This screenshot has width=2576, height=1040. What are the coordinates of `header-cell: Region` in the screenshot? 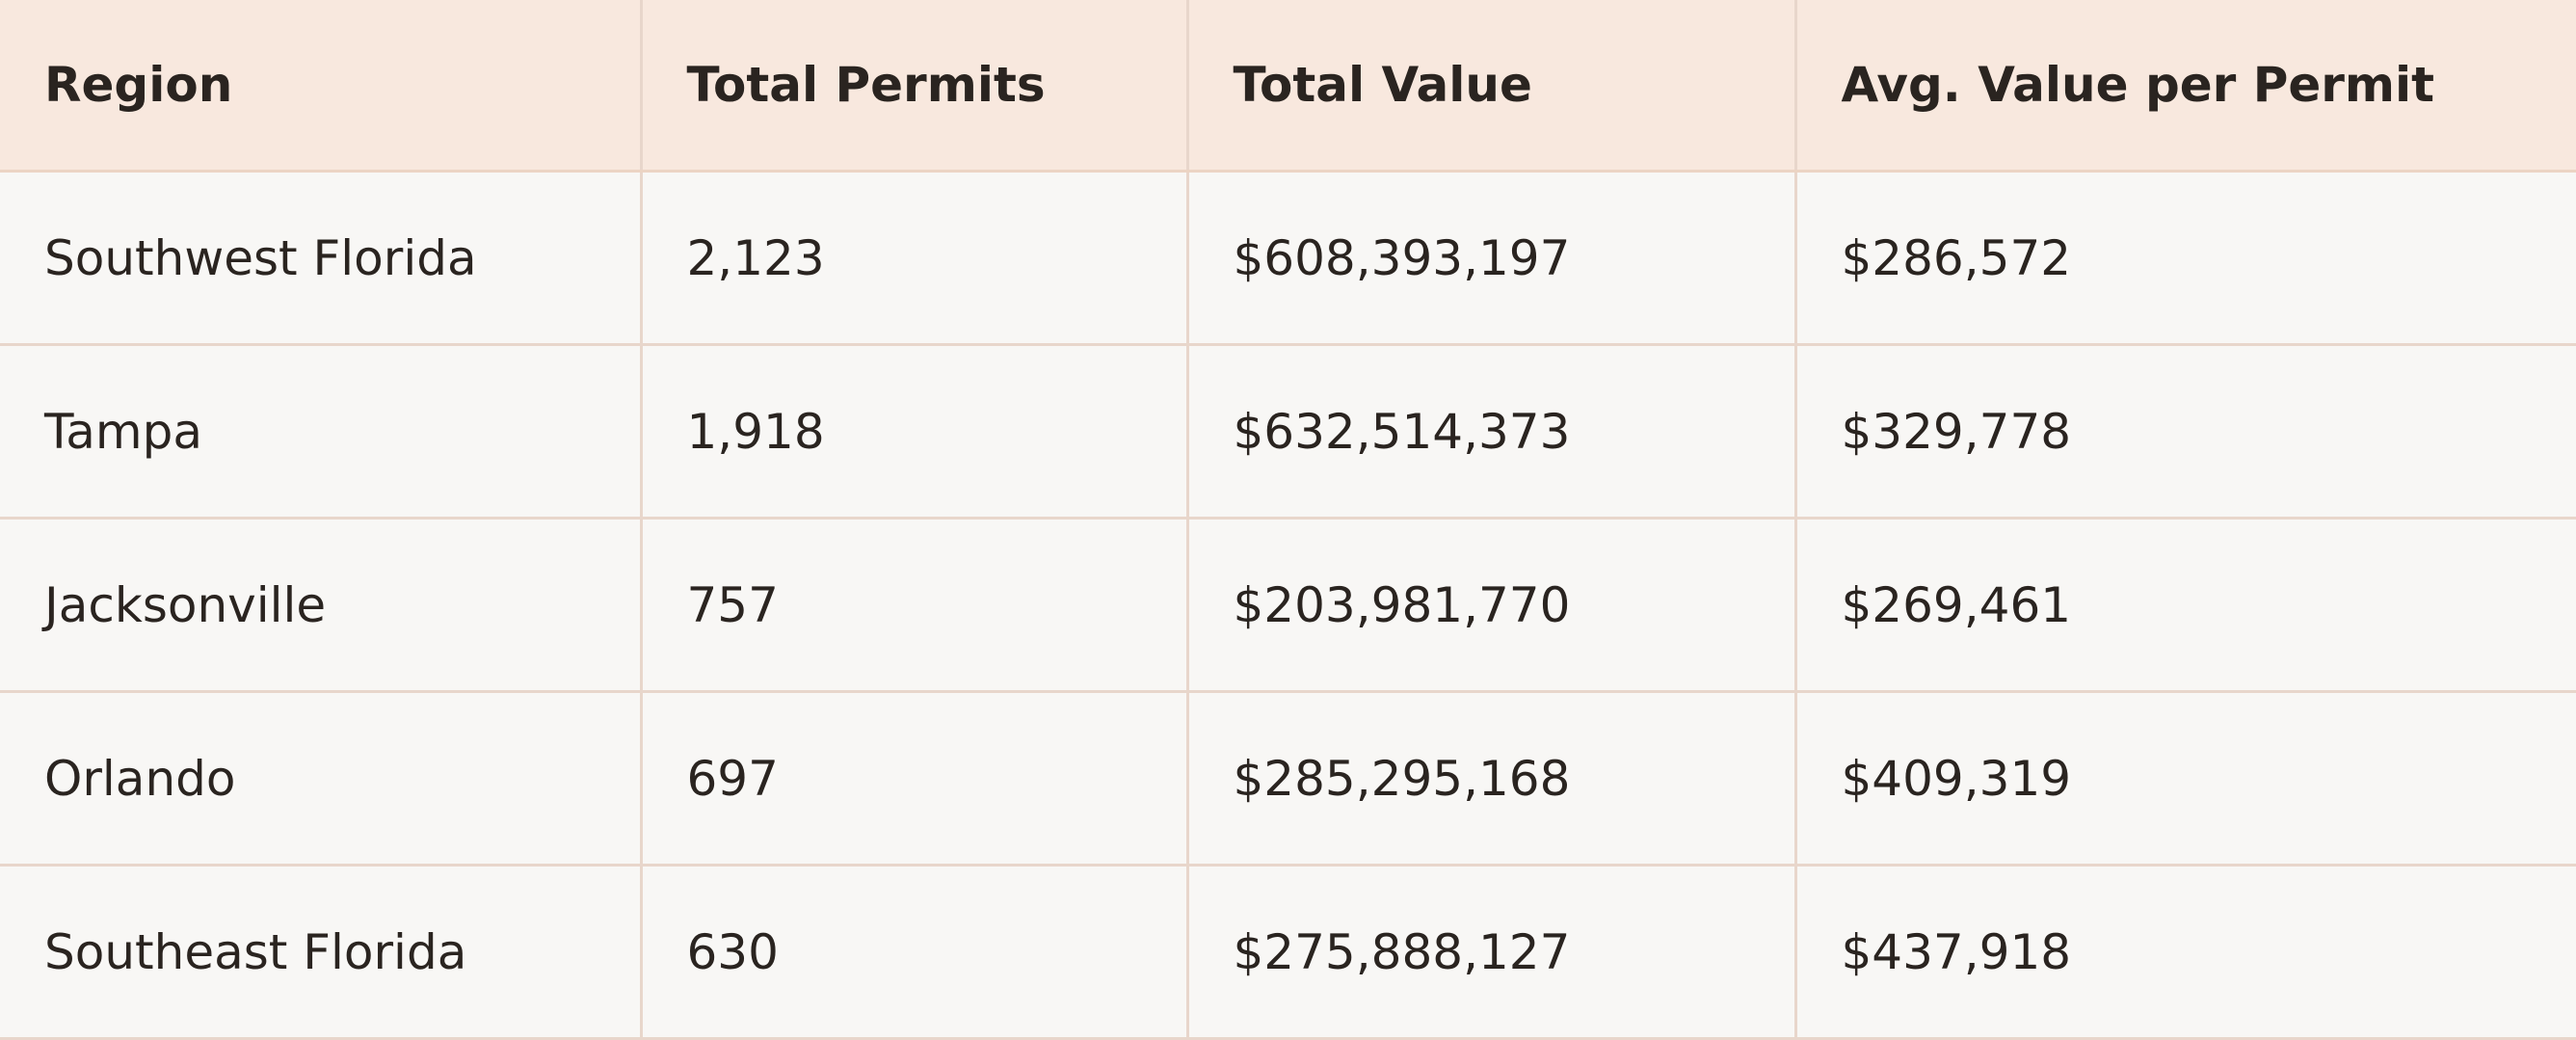 It's located at (321, 86).